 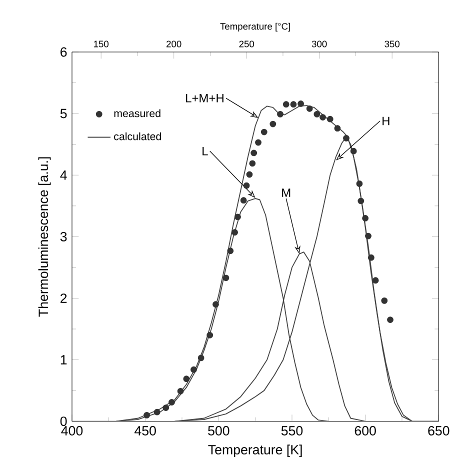 I want to click on x-tick-label: 600, so click(x=365, y=431).